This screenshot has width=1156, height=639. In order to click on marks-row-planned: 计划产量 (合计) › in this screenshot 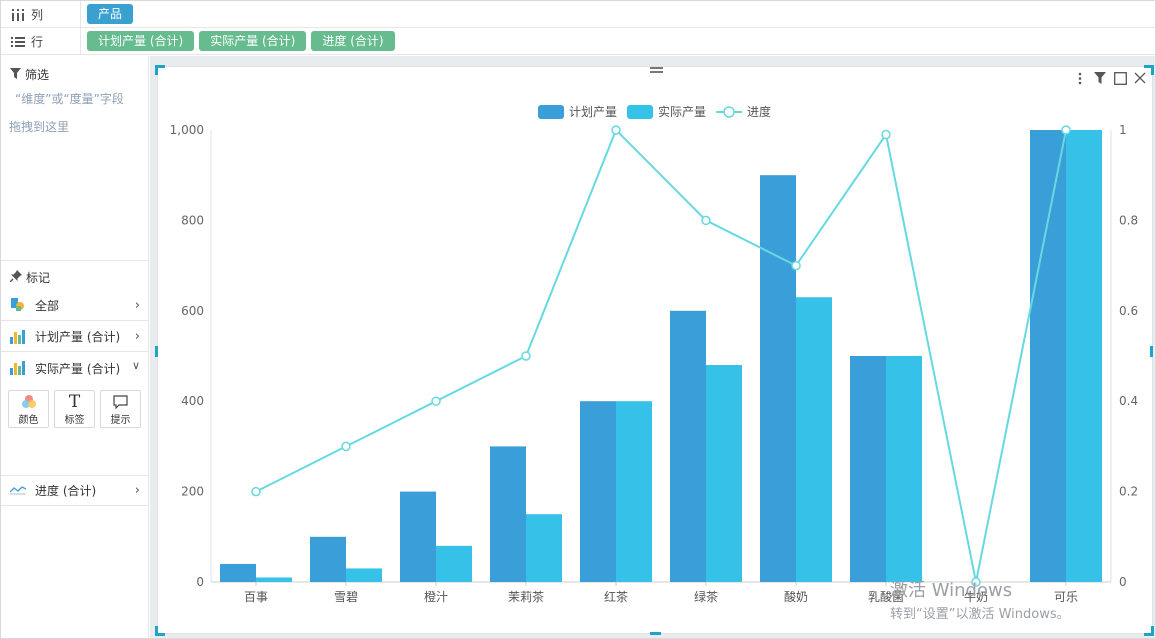, I will do `click(74, 337)`.